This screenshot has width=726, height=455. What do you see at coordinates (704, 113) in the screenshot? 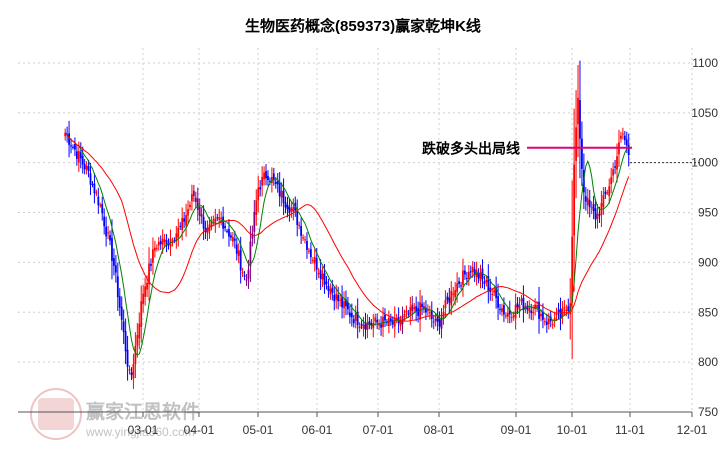
I see `y-tick-label: 1050` at bounding box center [704, 113].